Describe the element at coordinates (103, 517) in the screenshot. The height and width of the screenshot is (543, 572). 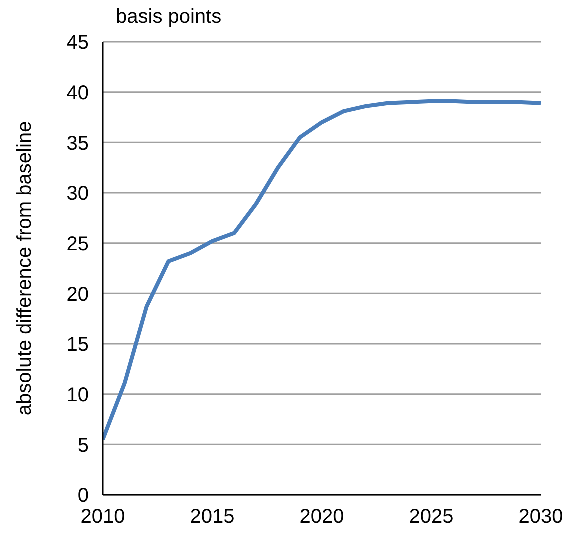
I see `x-tick-label: 2010` at that location.